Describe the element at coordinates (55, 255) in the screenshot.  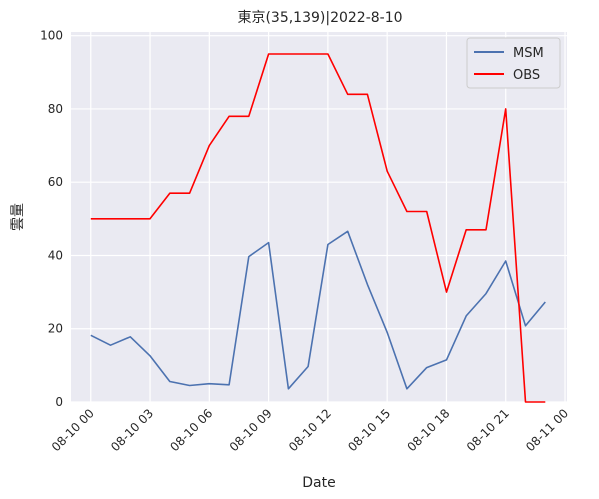
I see `y-tick-label: 40` at that location.